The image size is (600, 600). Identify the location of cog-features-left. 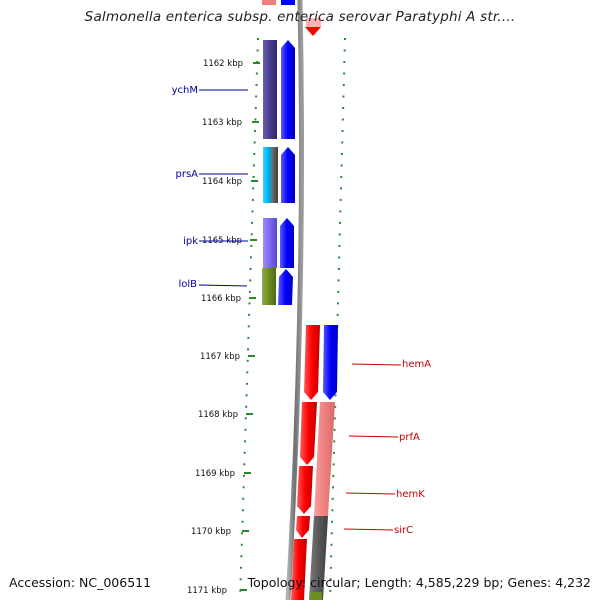
(270, 172).